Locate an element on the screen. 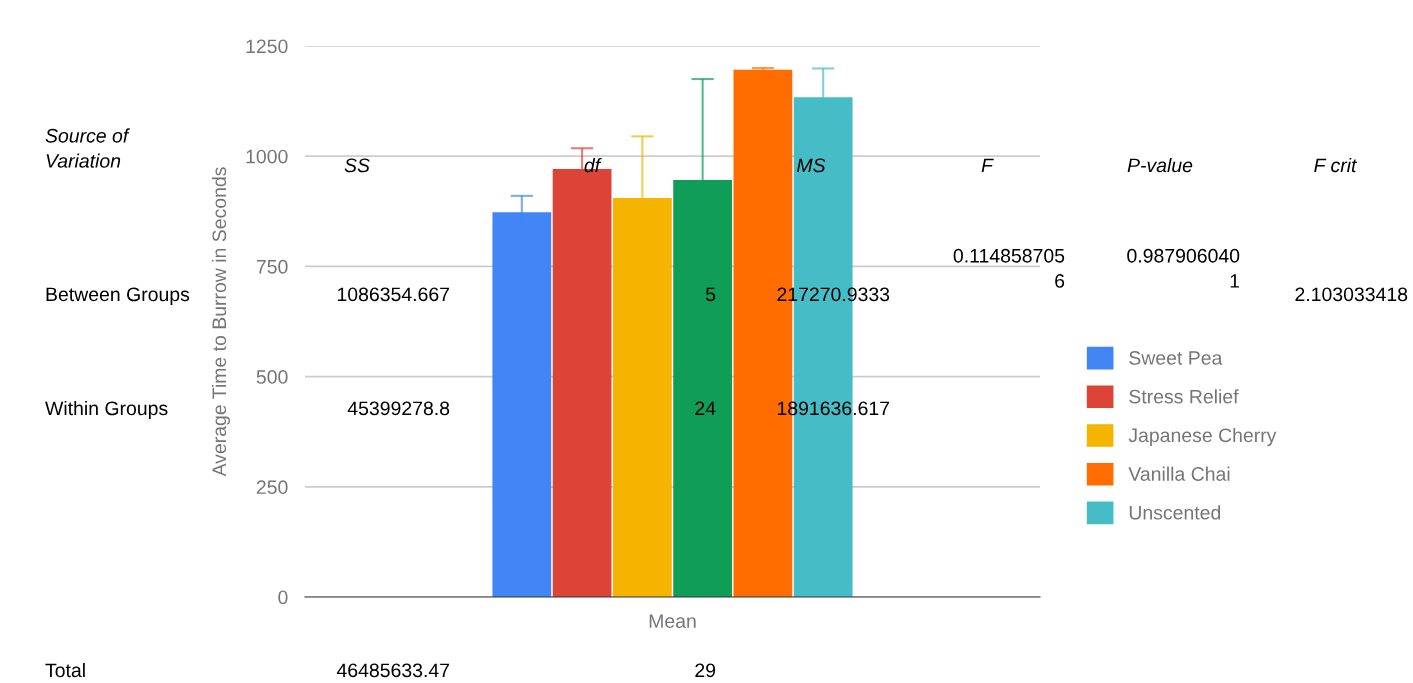 Image resolution: width=1413 pixels, height=683 pixels. x-tick-label: Mean is located at coordinates (672, 621).